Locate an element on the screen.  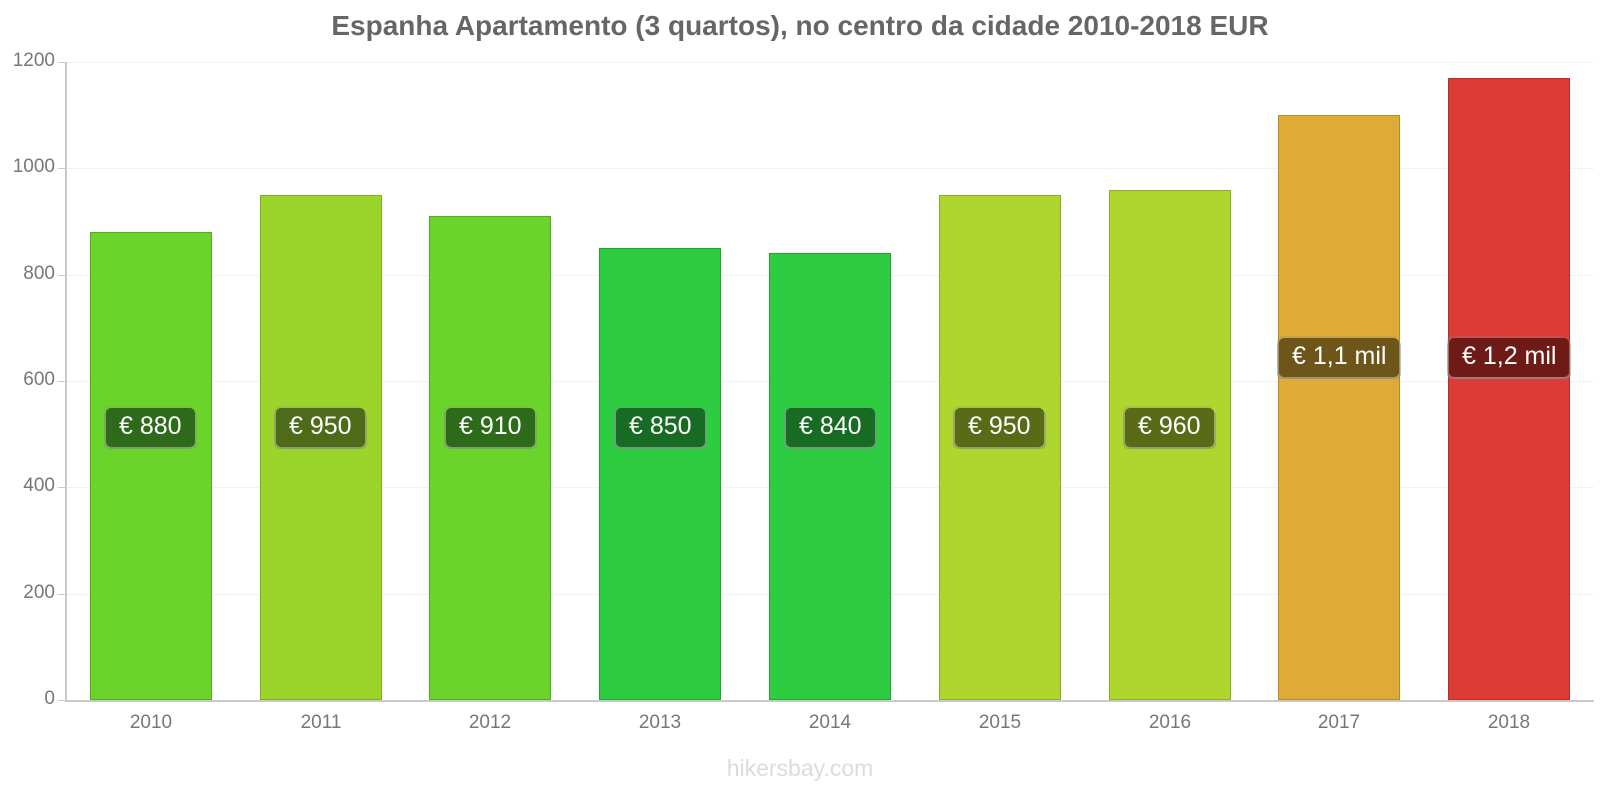
x-axis-tick-label-2013: 2013 is located at coordinates (660, 722).